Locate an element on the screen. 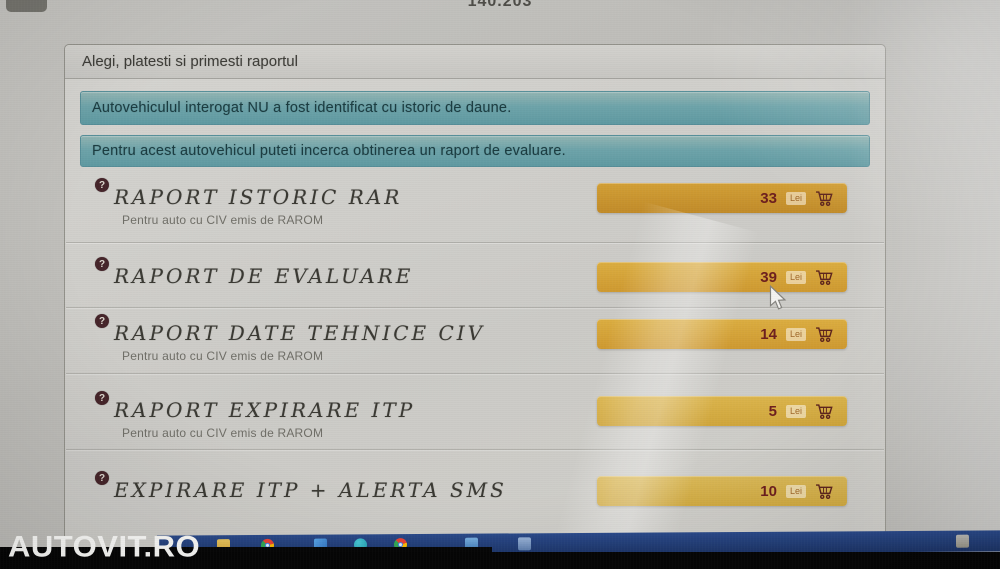 This screenshot has height=569, width=1000. price-value: 14 is located at coordinates (768, 334).